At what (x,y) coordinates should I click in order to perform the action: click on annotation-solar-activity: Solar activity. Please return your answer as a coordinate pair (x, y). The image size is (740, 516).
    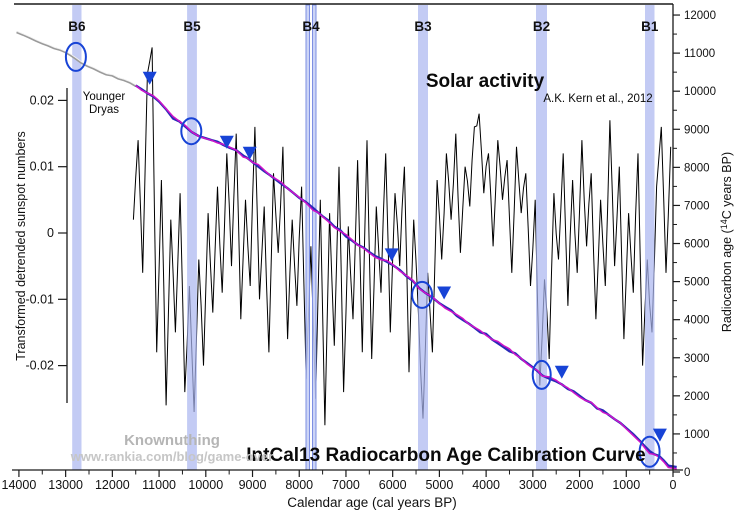
    Looking at the image, I should click on (485, 81).